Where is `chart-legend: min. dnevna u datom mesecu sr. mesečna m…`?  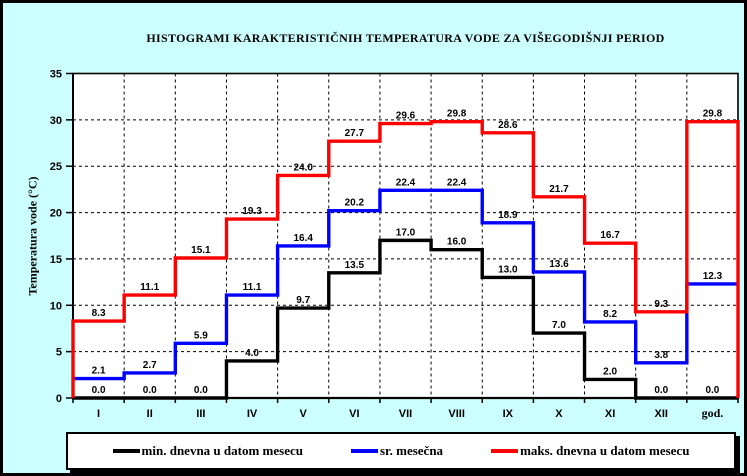 chart-legend: min. dnevna u datom mesecu sr. mesečna m… is located at coordinates (401, 451).